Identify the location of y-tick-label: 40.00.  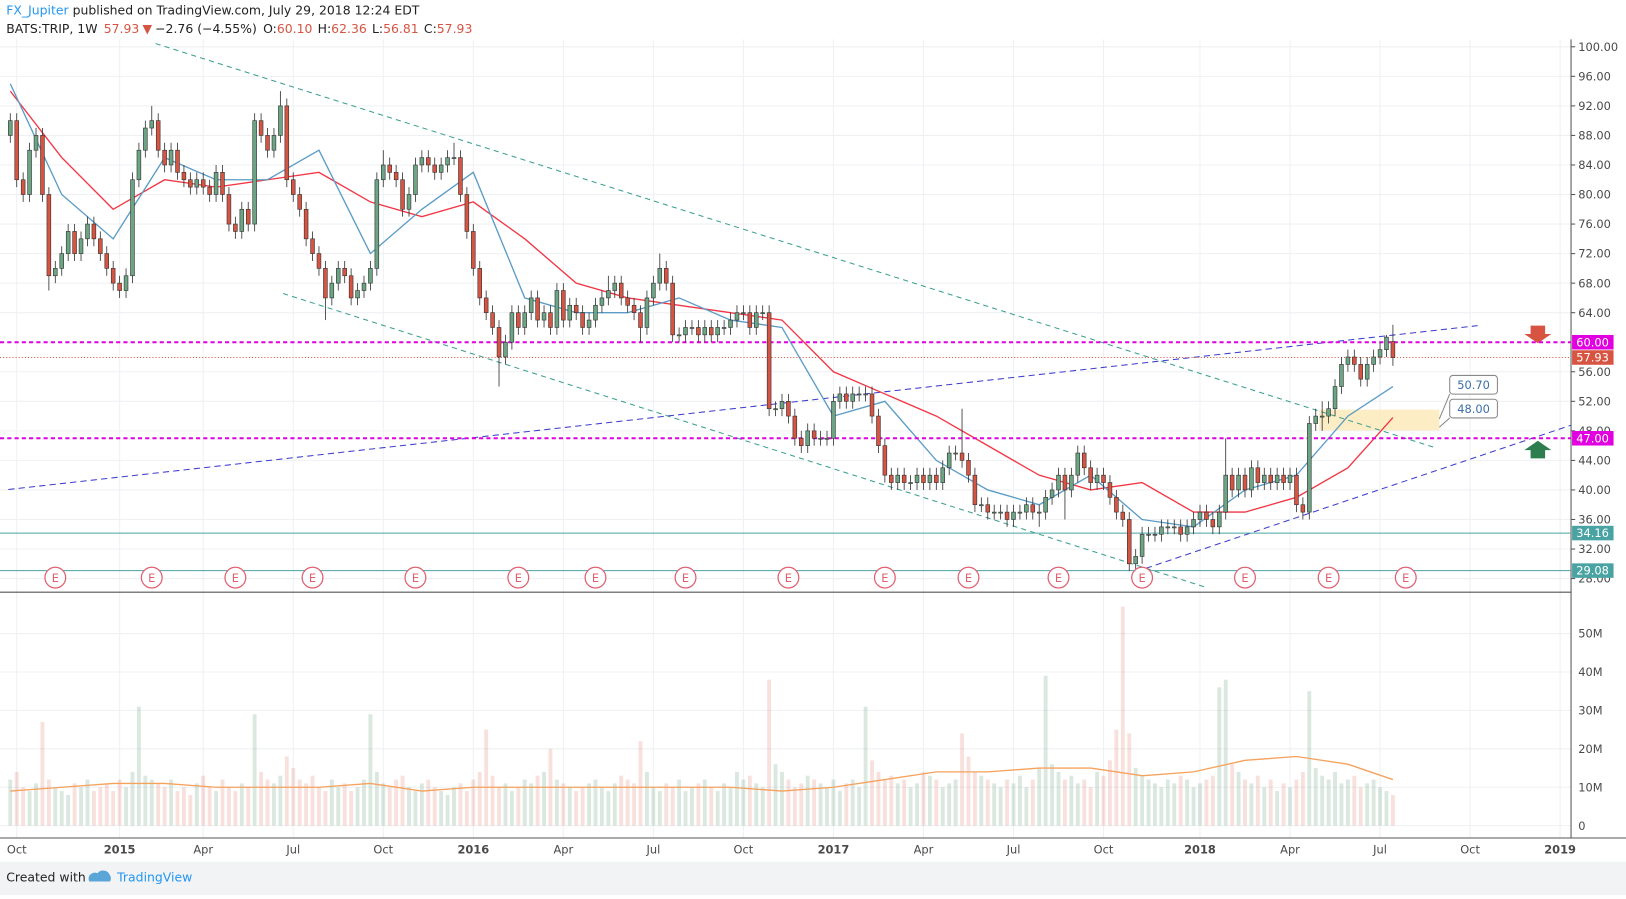
(1594, 490).